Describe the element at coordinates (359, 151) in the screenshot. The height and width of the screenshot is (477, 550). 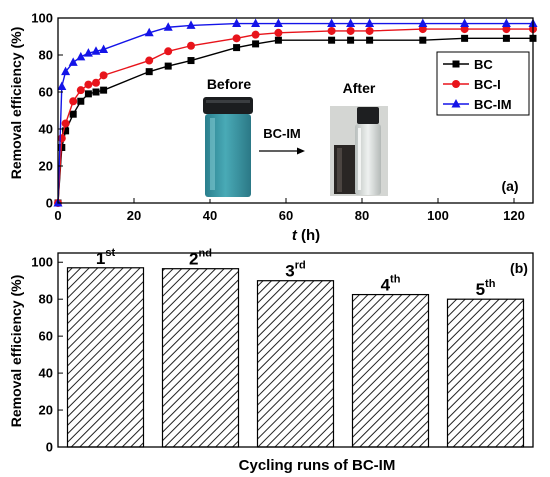
I see `photo-after-vial` at that location.